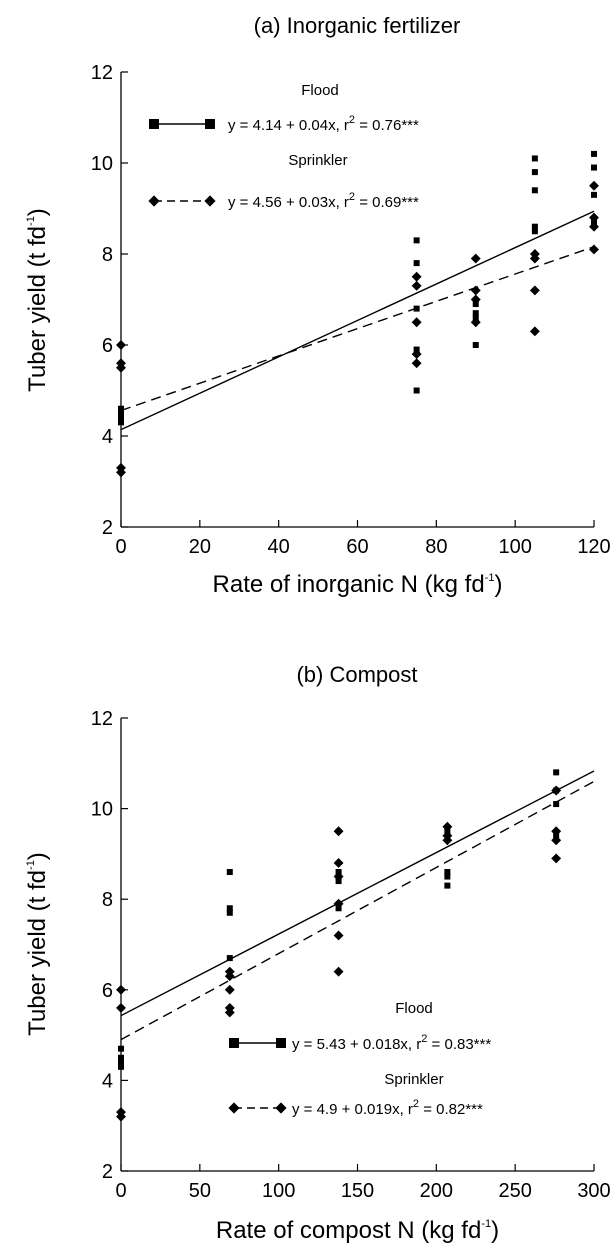 This screenshot has height=1253, width=616. Describe the element at coordinates (355, 1094) in the screenshot. I see `legend-entry-sprinkler: Sprinkler y = 4.9 + 0.019x, r2 = 0.82***` at that location.